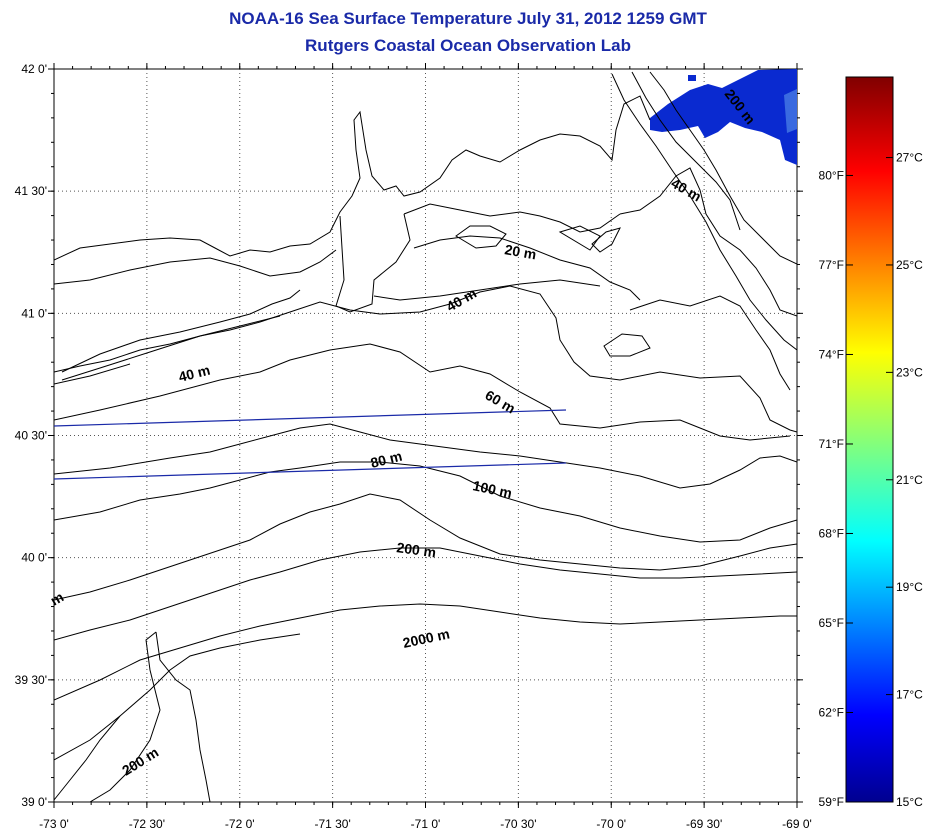 Image resolution: width=936 pixels, height=840 pixels. Describe the element at coordinates (31, 191) in the screenshot. I see `lat-label: 41 30'` at that location.